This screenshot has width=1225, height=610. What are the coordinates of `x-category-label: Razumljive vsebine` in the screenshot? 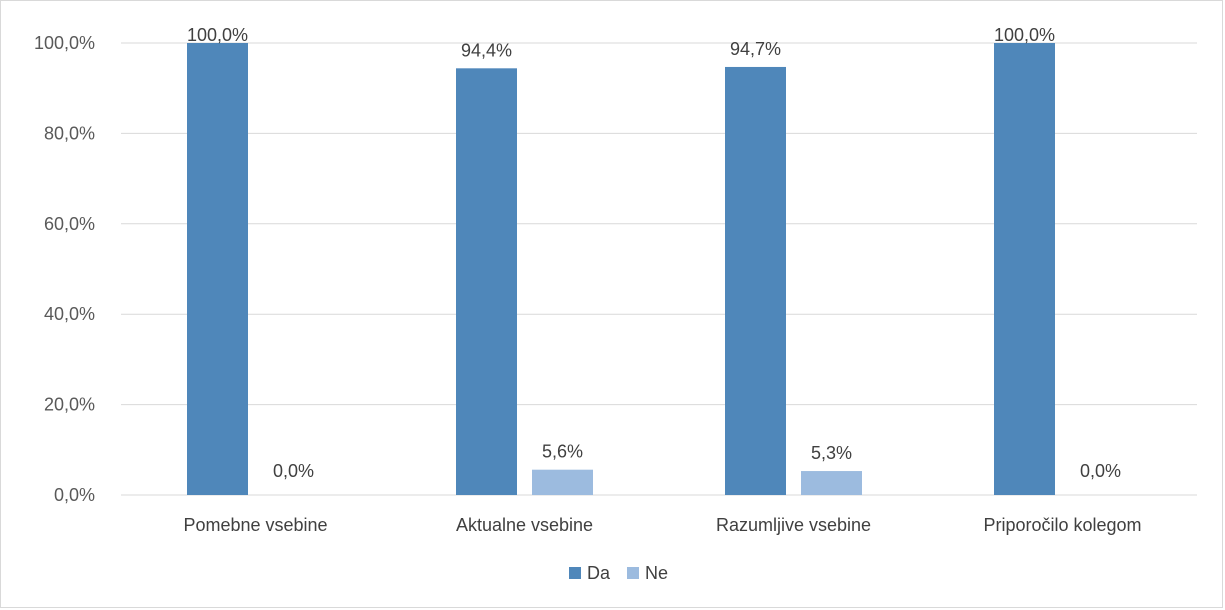 It's located at (793, 525).